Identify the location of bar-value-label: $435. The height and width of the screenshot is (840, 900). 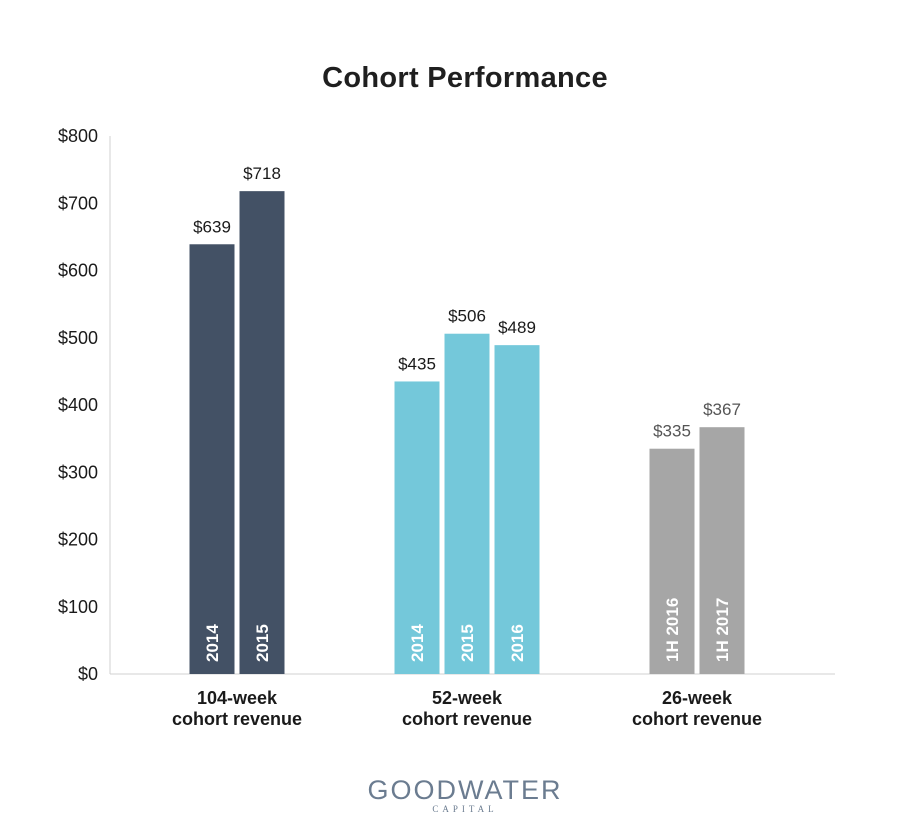
(417, 363).